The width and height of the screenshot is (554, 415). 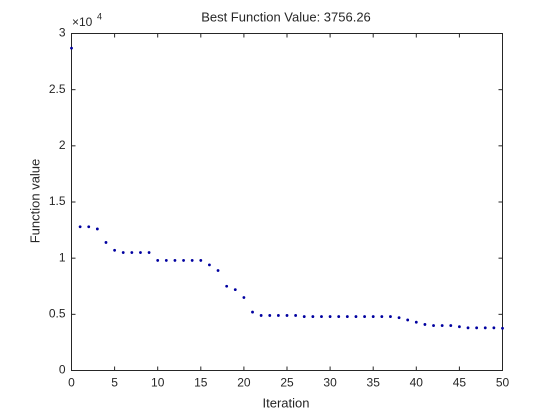 I want to click on x-tick-label: 35, so click(x=374, y=383).